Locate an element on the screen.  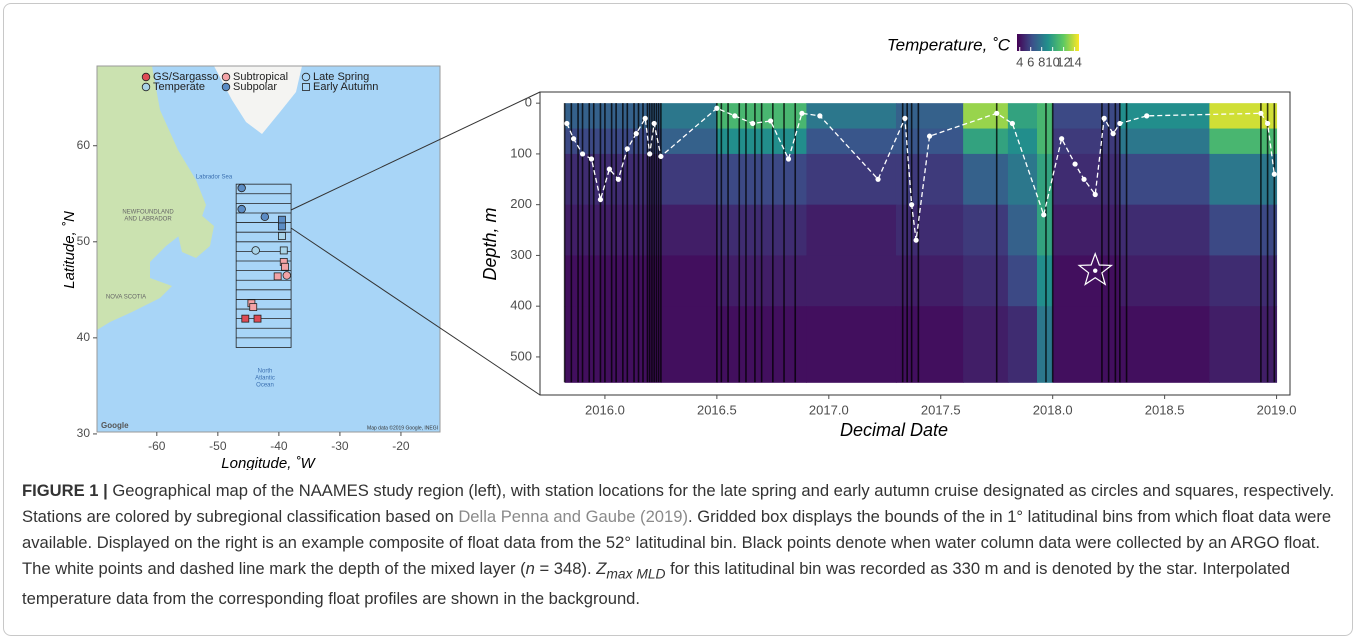
legend-label: Subtropical is located at coordinates (260, 77).